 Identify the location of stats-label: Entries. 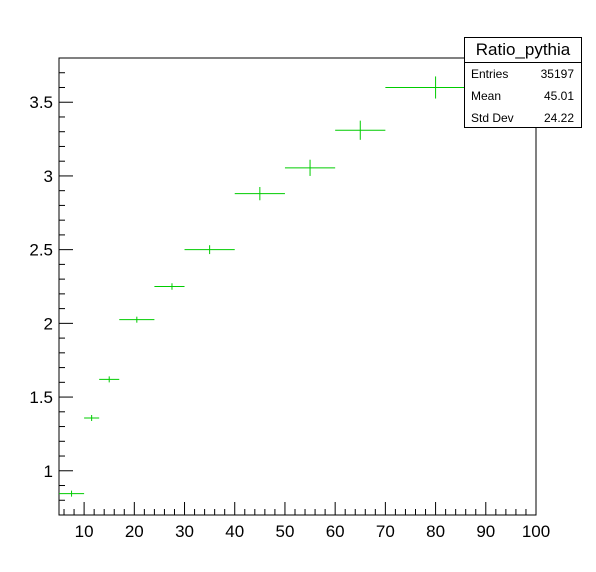
(490, 74).